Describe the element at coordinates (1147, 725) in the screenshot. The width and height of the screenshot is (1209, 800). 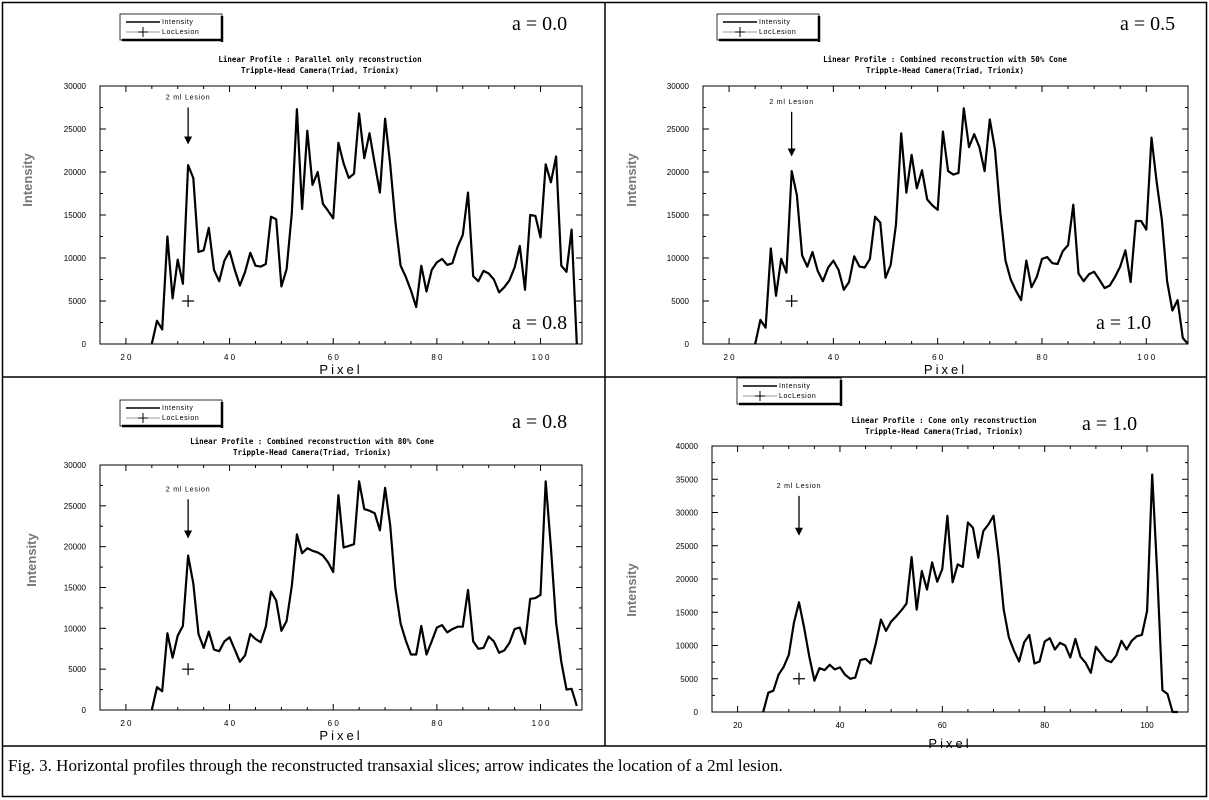
I see `x-tick-label: 100` at that location.